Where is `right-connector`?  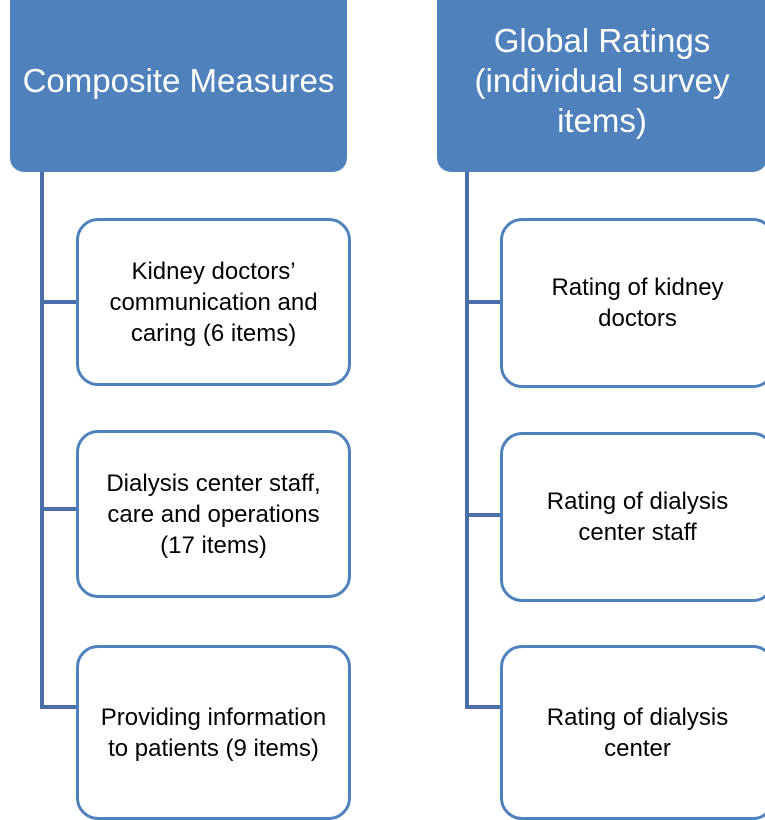 right-connector is located at coordinates (483, 440).